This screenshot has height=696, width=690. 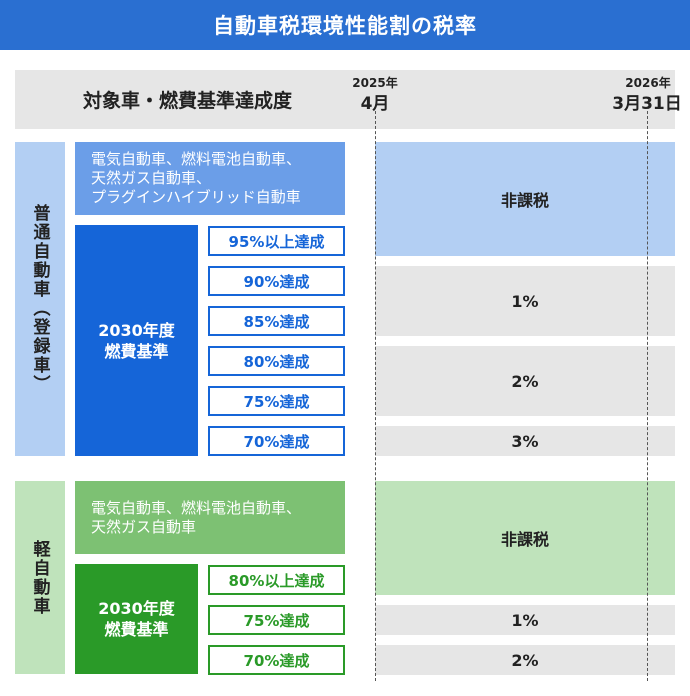 What do you see at coordinates (375, 83) in the screenshot?
I see `start-year: 2025年` at bounding box center [375, 83].